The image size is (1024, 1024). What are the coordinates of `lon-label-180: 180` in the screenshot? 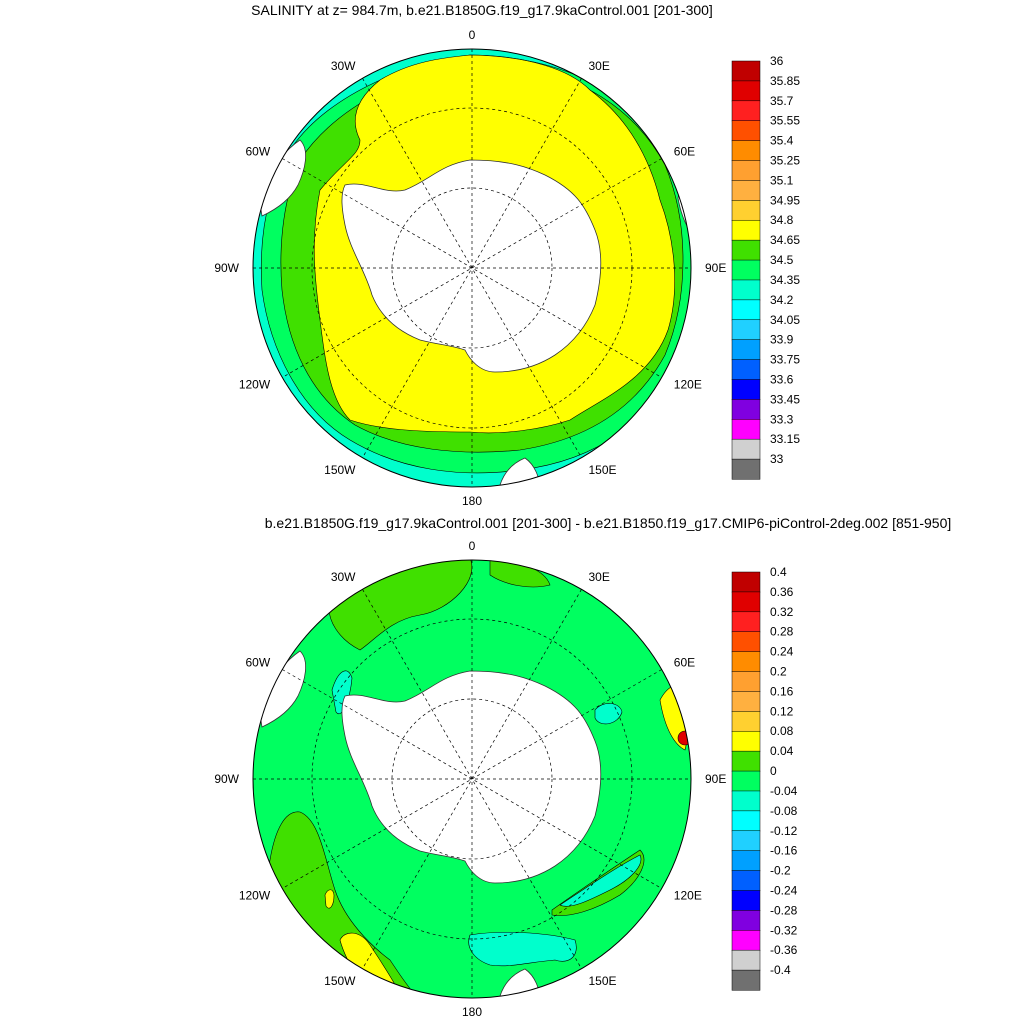 It's located at (472, 501).